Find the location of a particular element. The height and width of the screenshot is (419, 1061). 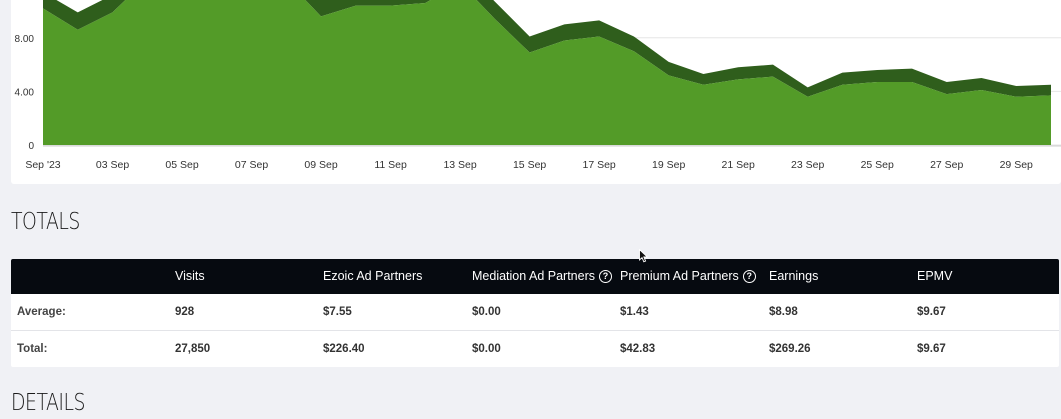

cell-earnings: $8.98 is located at coordinates (783, 312).